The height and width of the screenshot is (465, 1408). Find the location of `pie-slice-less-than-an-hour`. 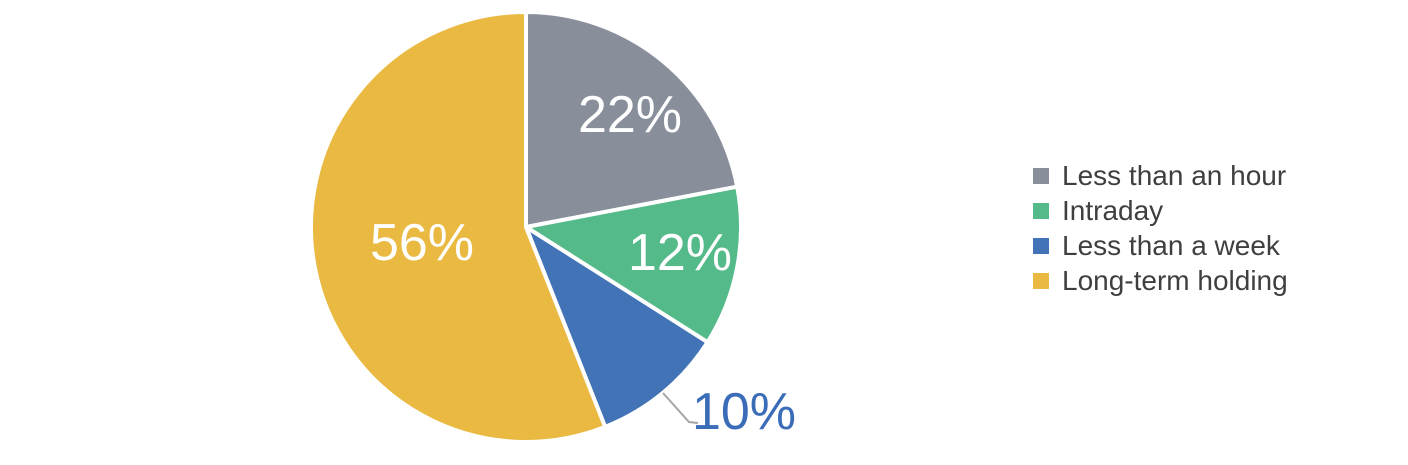

pie-slice-less-than-an-hour is located at coordinates (632, 119).